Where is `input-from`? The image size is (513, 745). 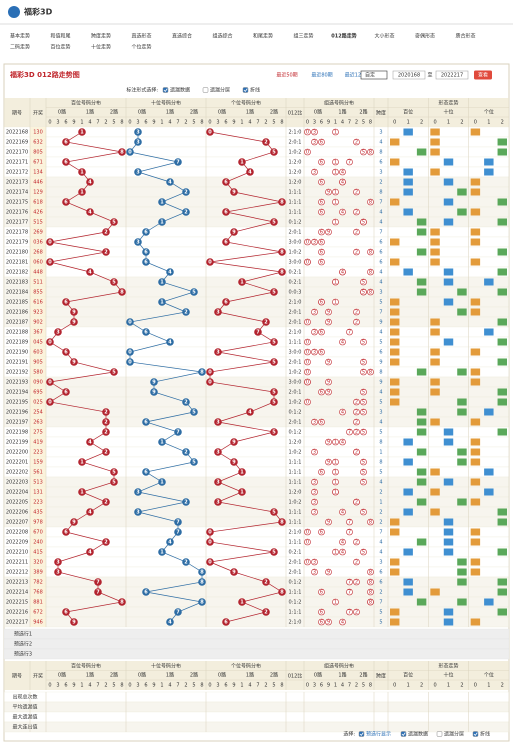 input-from is located at coordinates (409, 75).